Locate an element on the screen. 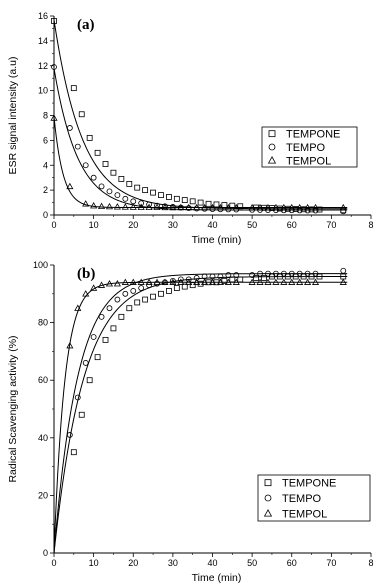 The height and width of the screenshot is (587, 374). y-tick-label: 8 is located at coordinates (45, 116).